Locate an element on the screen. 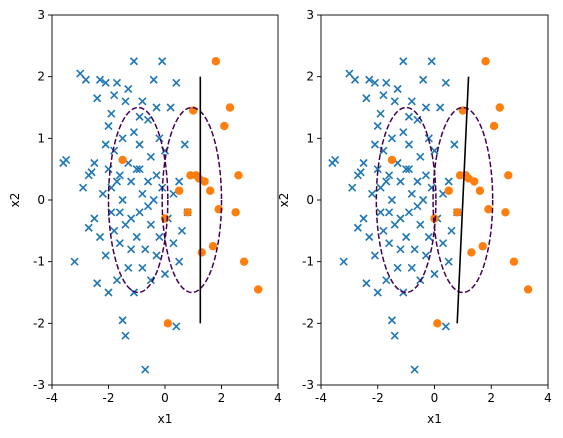  x-tick-label: -2 is located at coordinates (109, 398).